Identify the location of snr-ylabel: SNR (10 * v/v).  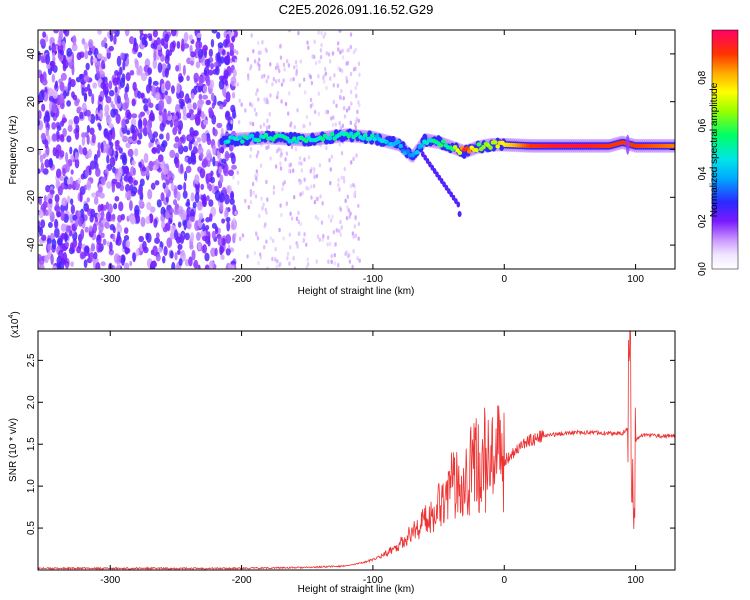
(13, 450).